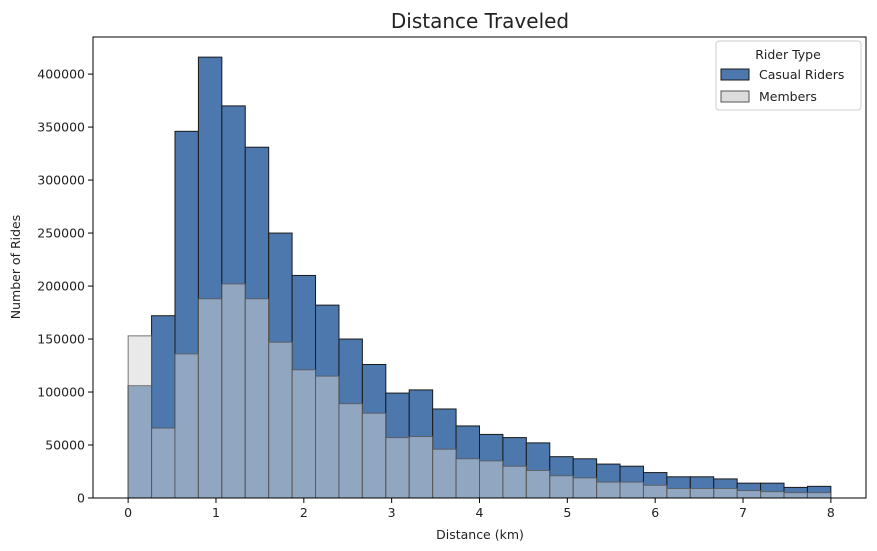 The image size is (877, 551). I want to click on y-tick-label: 200000, so click(61, 286).